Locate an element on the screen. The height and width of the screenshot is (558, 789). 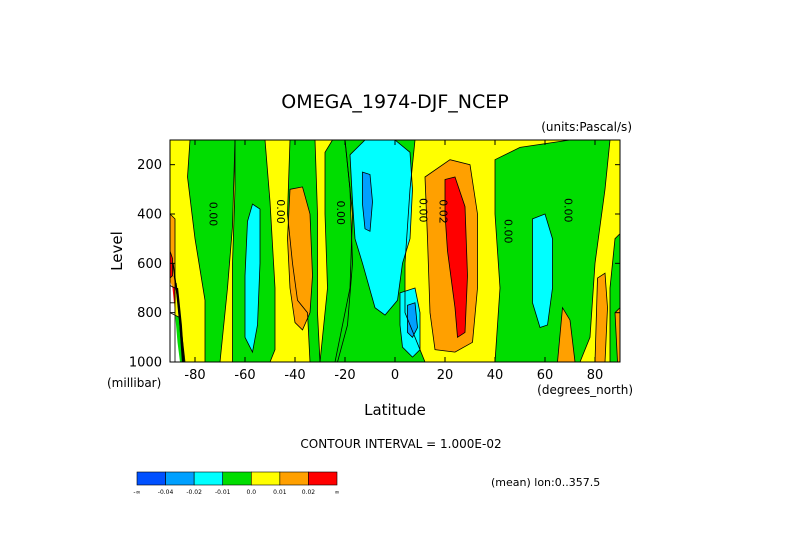
y-tick-label: 200 is located at coordinates (149, 165).